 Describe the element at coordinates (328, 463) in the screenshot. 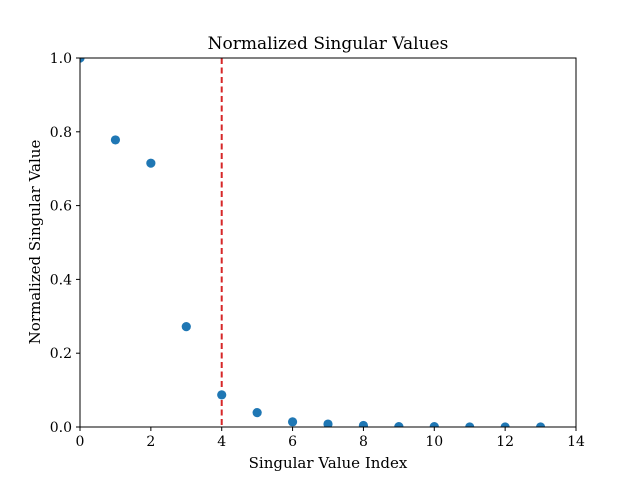

I see `x-axis-label: Singular Value Index` at that location.